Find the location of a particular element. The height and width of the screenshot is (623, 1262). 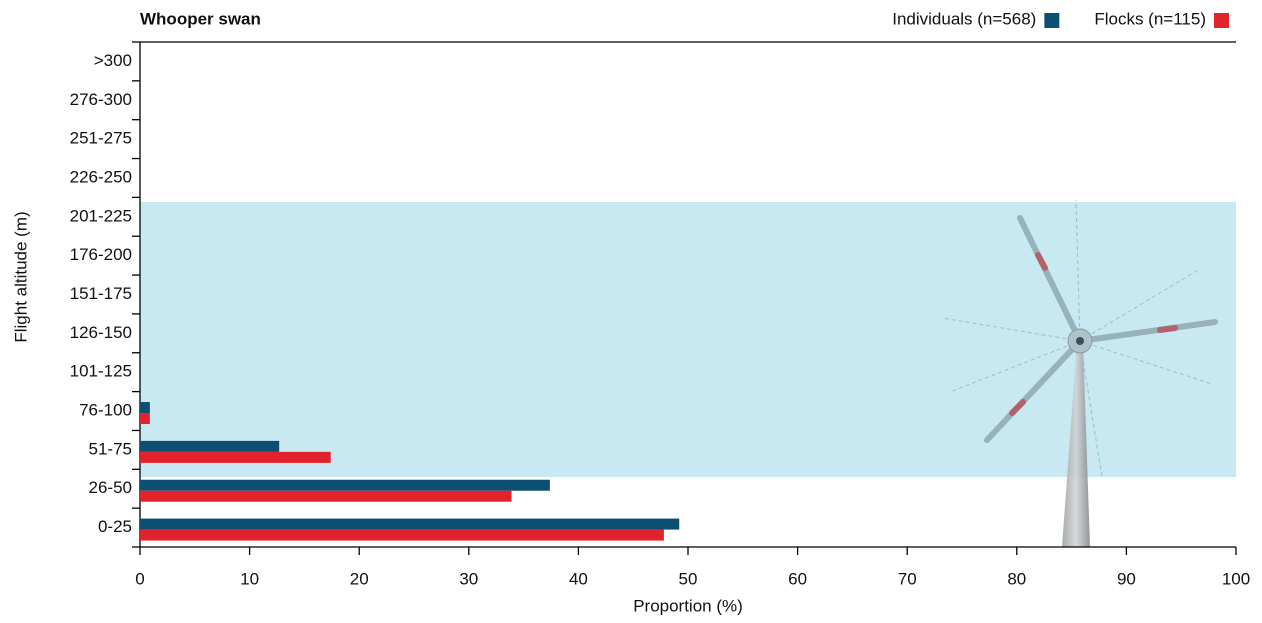

x-tick-label: 60 is located at coordinates (797, 578).